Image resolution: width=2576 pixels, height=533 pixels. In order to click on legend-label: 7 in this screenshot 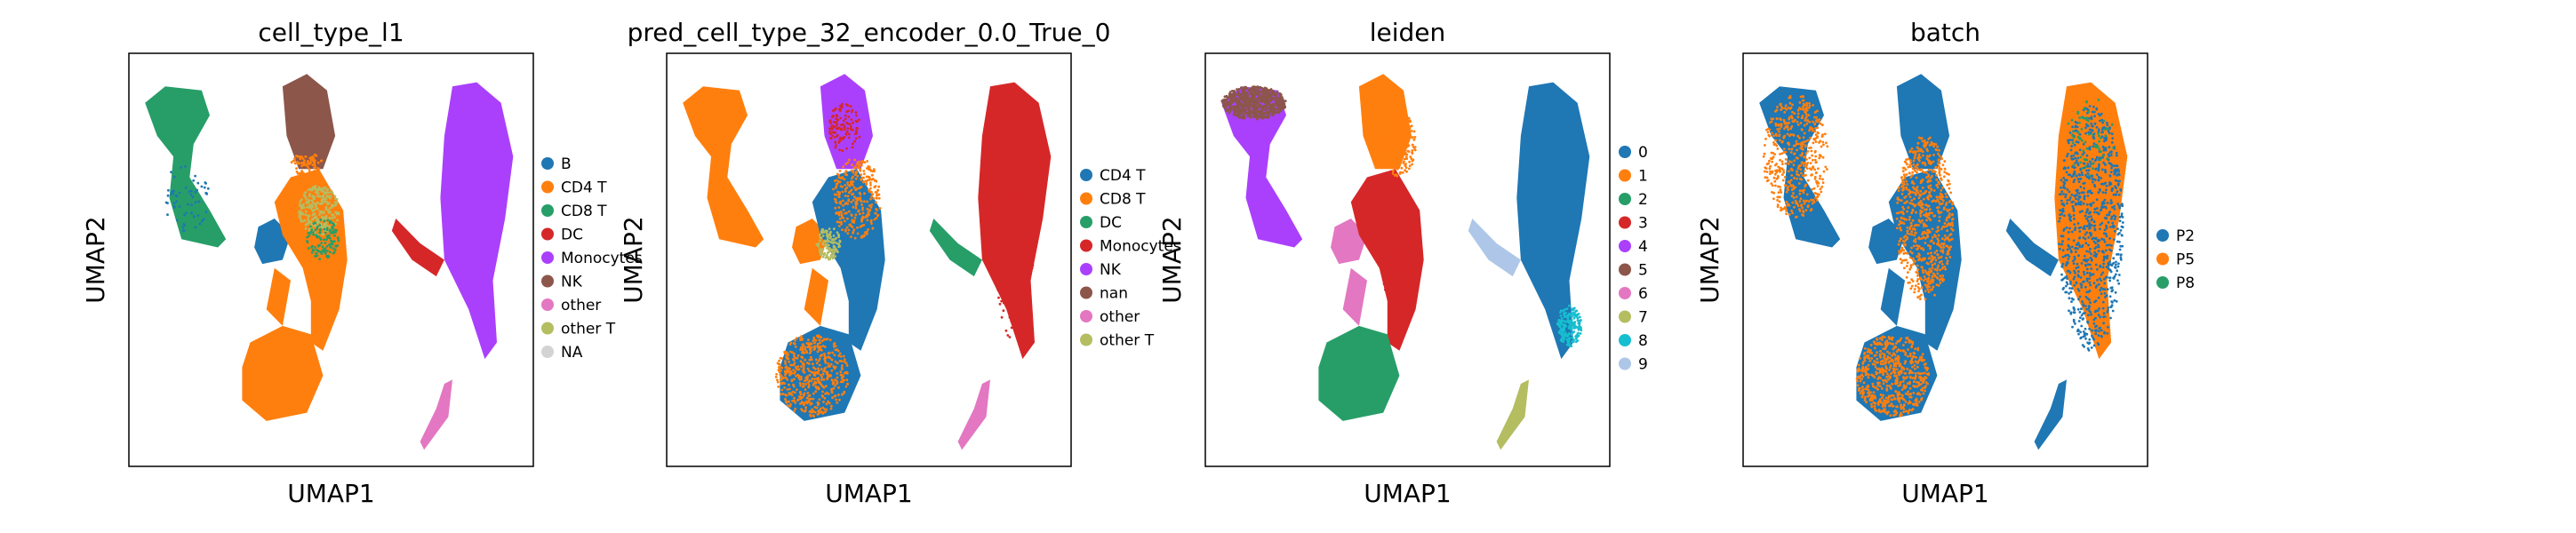, I will do `click(1643, 318)`.